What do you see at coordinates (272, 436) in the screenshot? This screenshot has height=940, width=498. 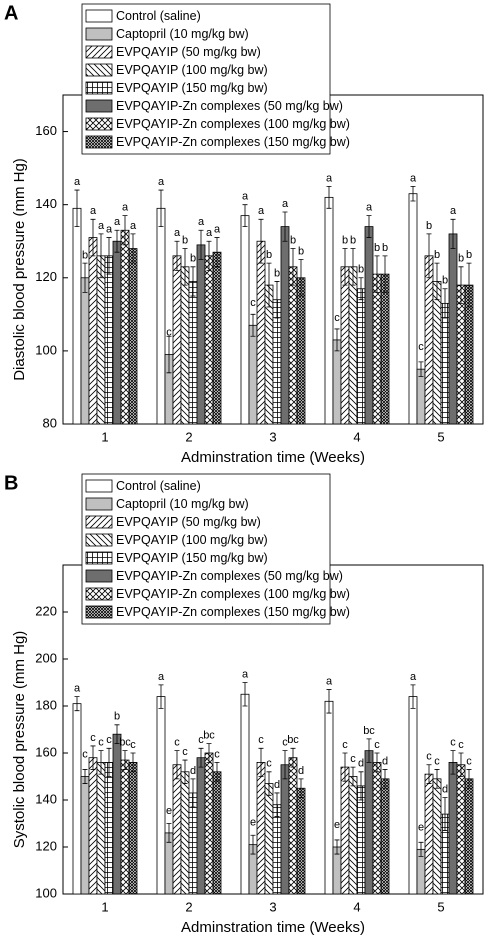 I see `x-tick-label: 3` at bounding box center [272, 436].